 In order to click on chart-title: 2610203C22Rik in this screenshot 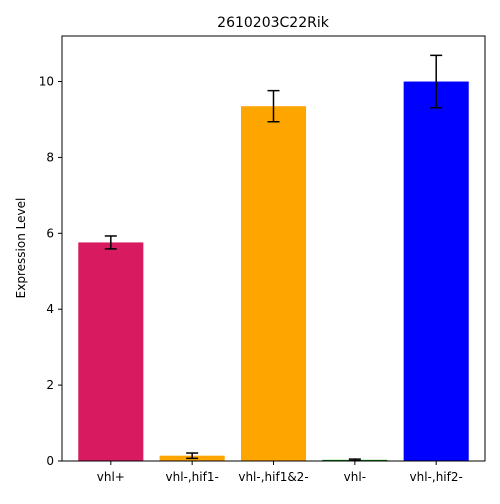, I will do `click(273, 23)`.